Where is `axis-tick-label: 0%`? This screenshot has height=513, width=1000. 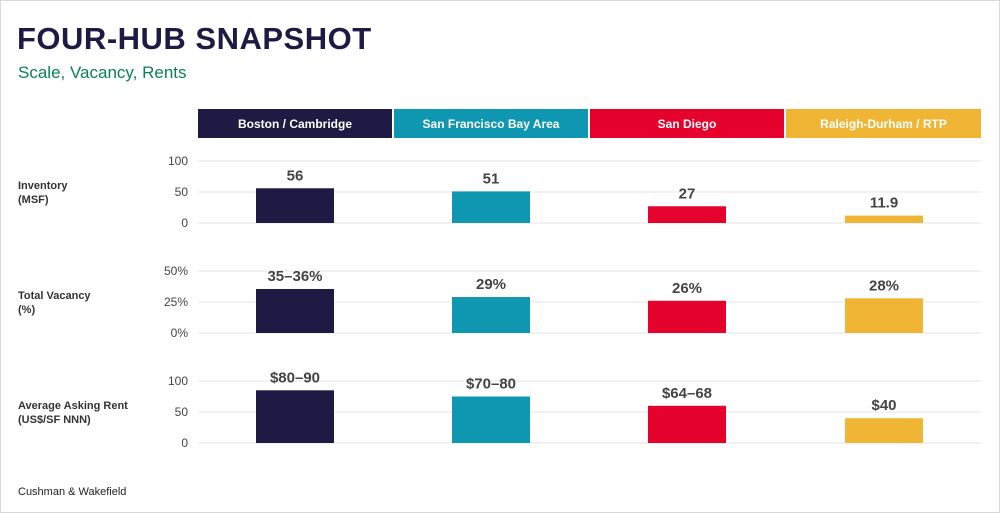 axis-tick-label: 0% is located at coordinates (180, 333).